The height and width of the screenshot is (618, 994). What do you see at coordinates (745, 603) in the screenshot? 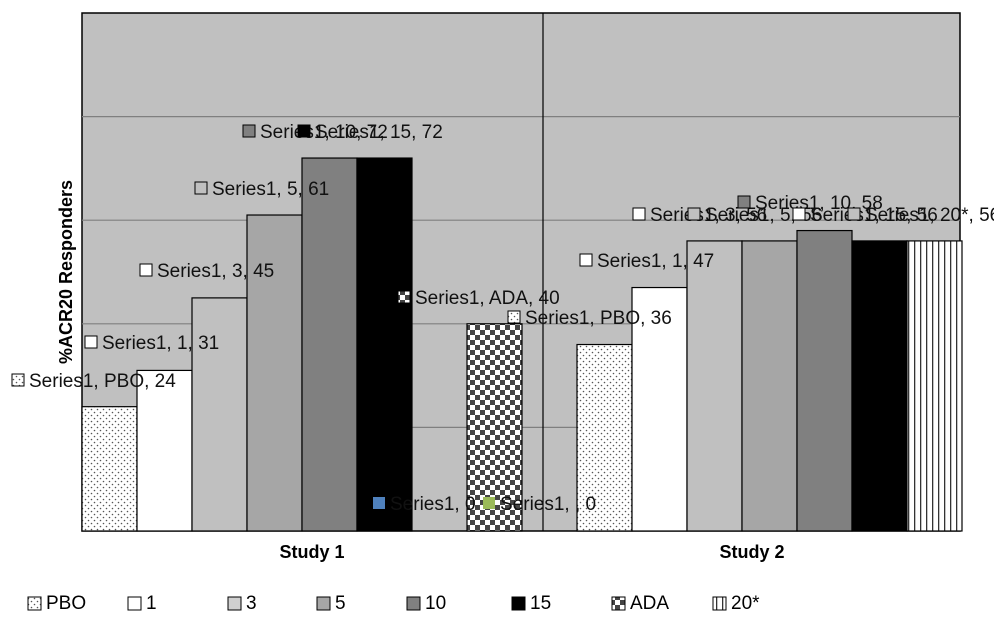
I see `legend-label: 20*` at bounding box center [745, 603].